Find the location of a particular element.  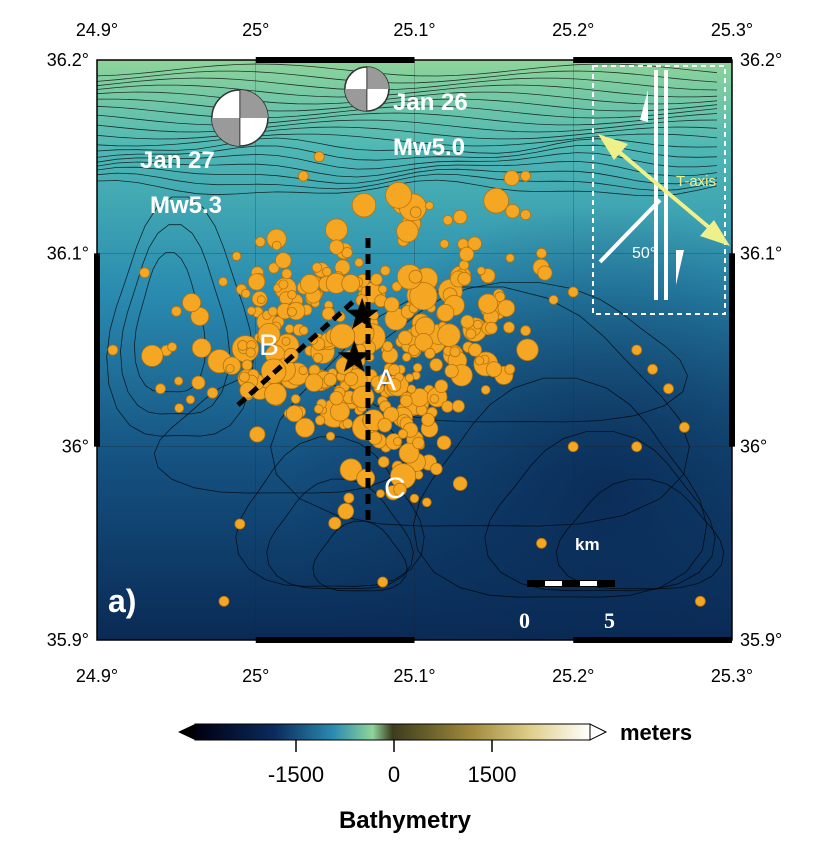

profile-label-c: C is located at coordinates (395, 488).